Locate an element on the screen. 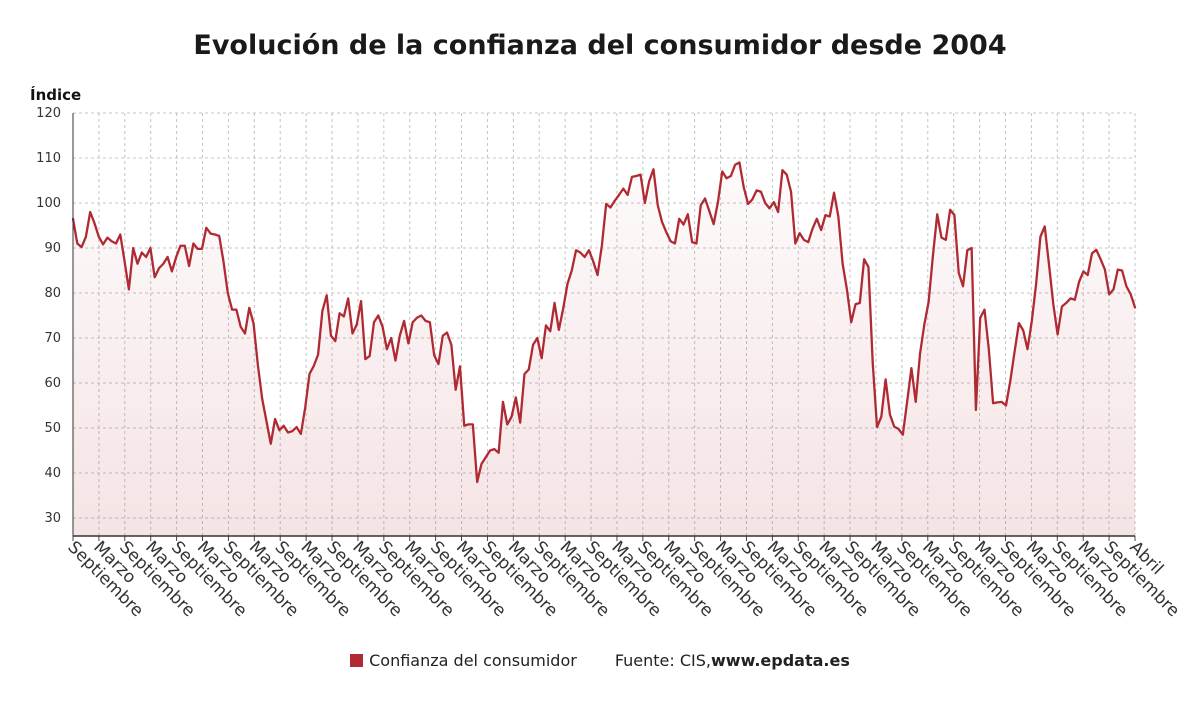 The width and height of the screenshot is (1200, 705). y-tick-label: 80 is located at coordinates (52, 293).